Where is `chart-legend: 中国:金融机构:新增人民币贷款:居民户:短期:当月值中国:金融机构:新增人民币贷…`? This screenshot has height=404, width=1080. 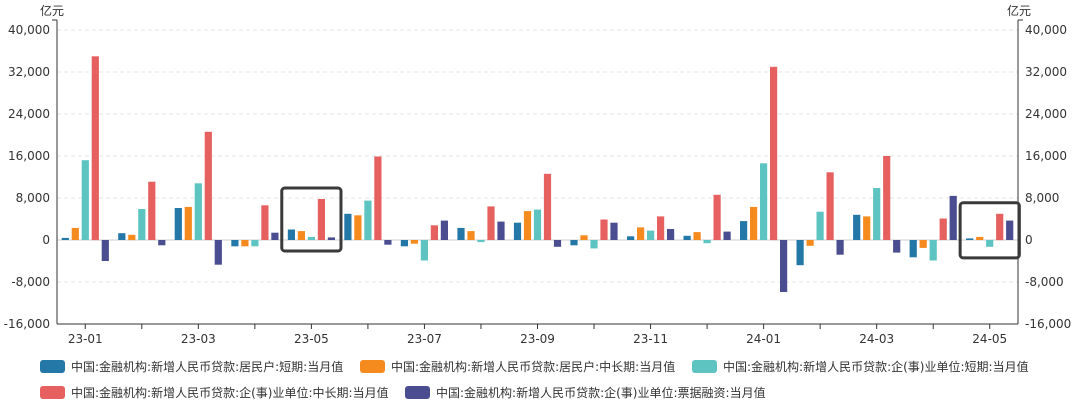
chart-legend: 中国:金融机构:新增人民币贷款:居民户:短期:当月值中国:金融机构:新增人民币贷… is located at coordinates (555, 377).